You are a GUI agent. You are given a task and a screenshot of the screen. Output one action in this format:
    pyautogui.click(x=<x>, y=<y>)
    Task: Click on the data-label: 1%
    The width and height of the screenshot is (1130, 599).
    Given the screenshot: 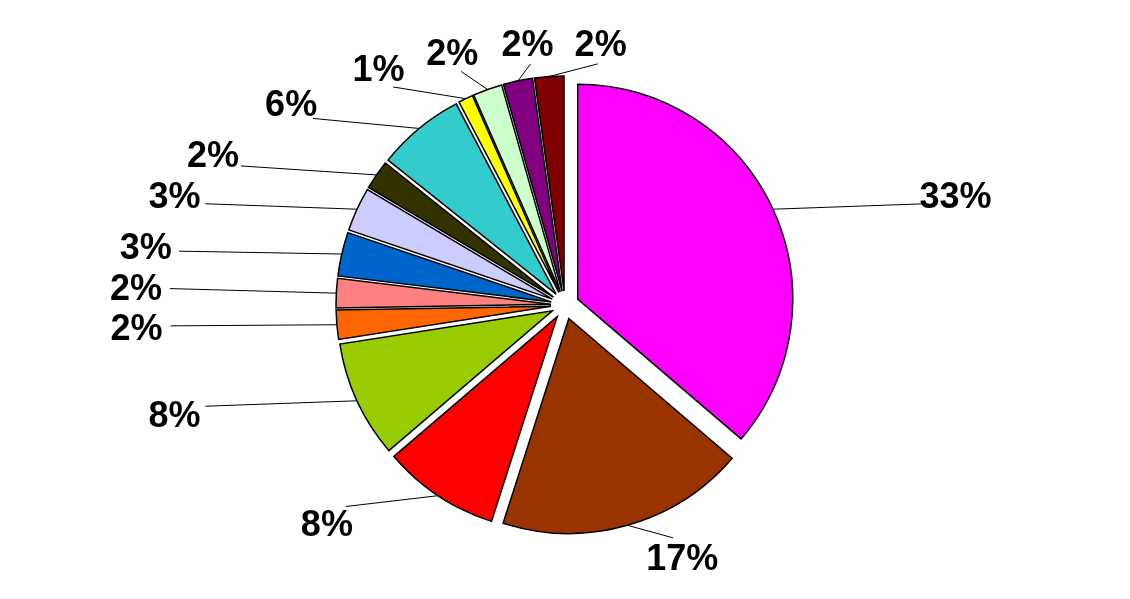 What is the action you would take?
    pyautogui.click(x=378, y=69)
    